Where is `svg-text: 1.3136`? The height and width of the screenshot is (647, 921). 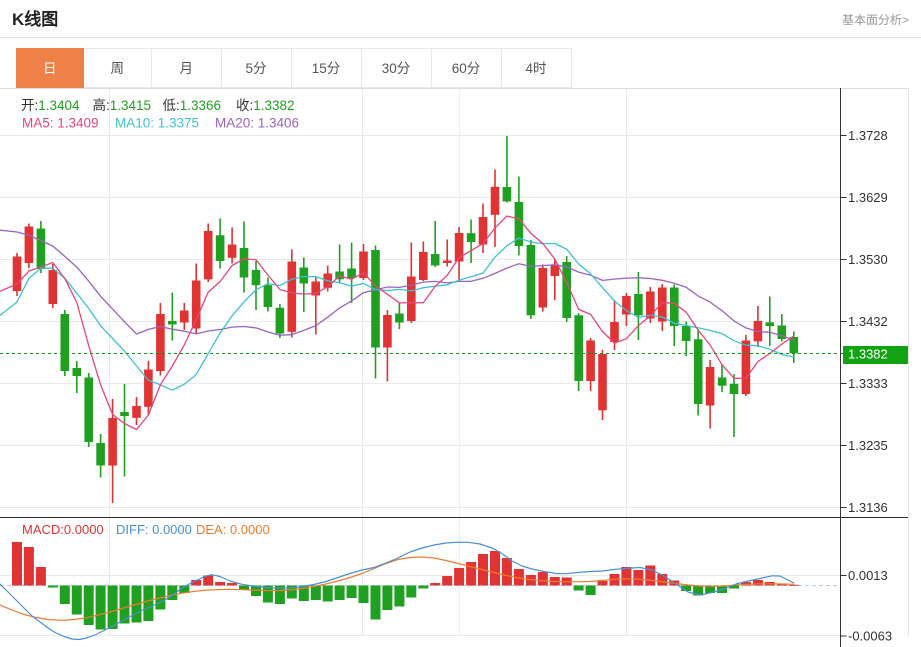 svg-text: 1.3136 is located at coordinates (868, 507).